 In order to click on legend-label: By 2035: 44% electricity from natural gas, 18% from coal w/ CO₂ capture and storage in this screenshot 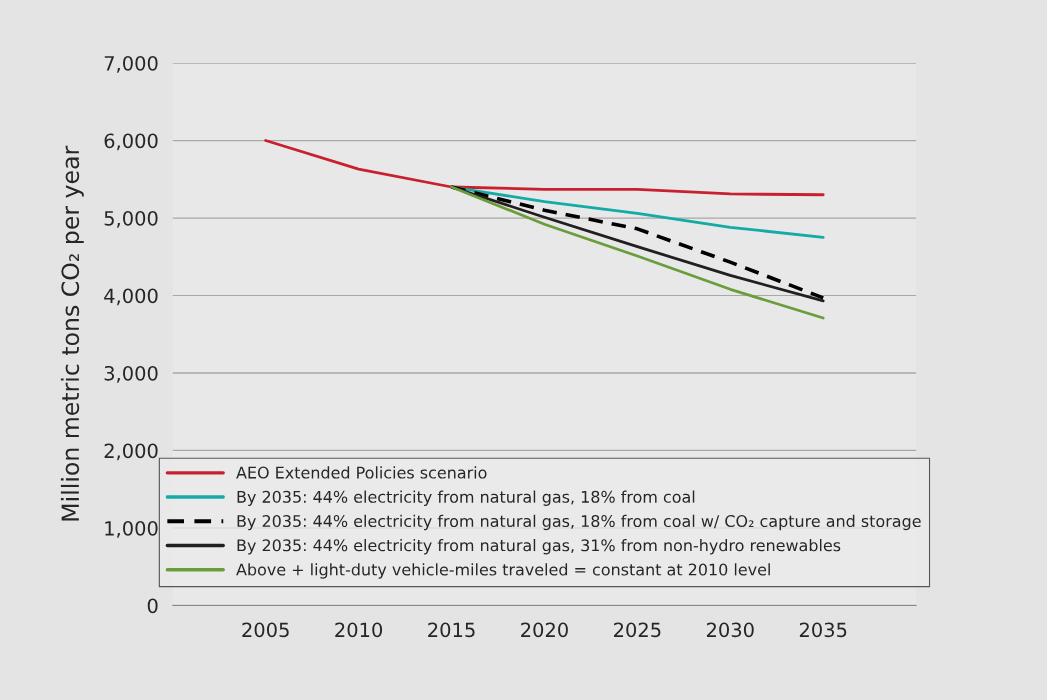, I will do `click(579, 522)`.